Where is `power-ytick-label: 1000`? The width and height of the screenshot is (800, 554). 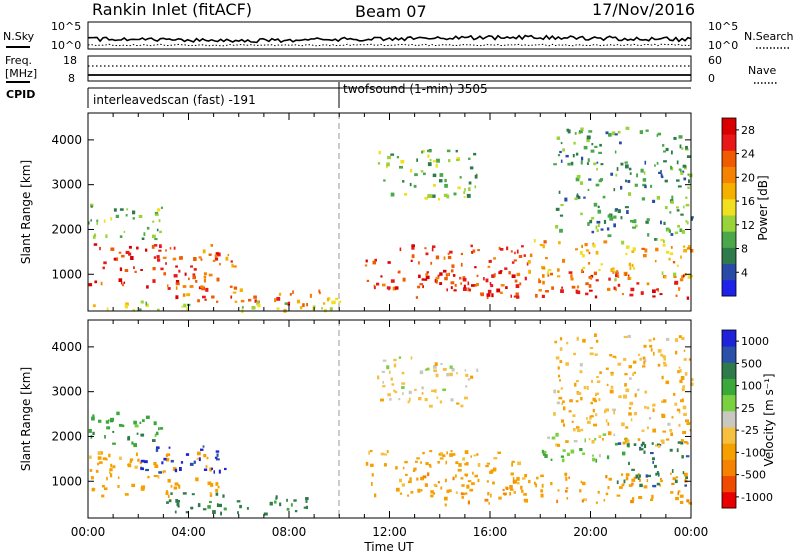
power-ytick-label: 1000 is located at coordinates (66, 274).